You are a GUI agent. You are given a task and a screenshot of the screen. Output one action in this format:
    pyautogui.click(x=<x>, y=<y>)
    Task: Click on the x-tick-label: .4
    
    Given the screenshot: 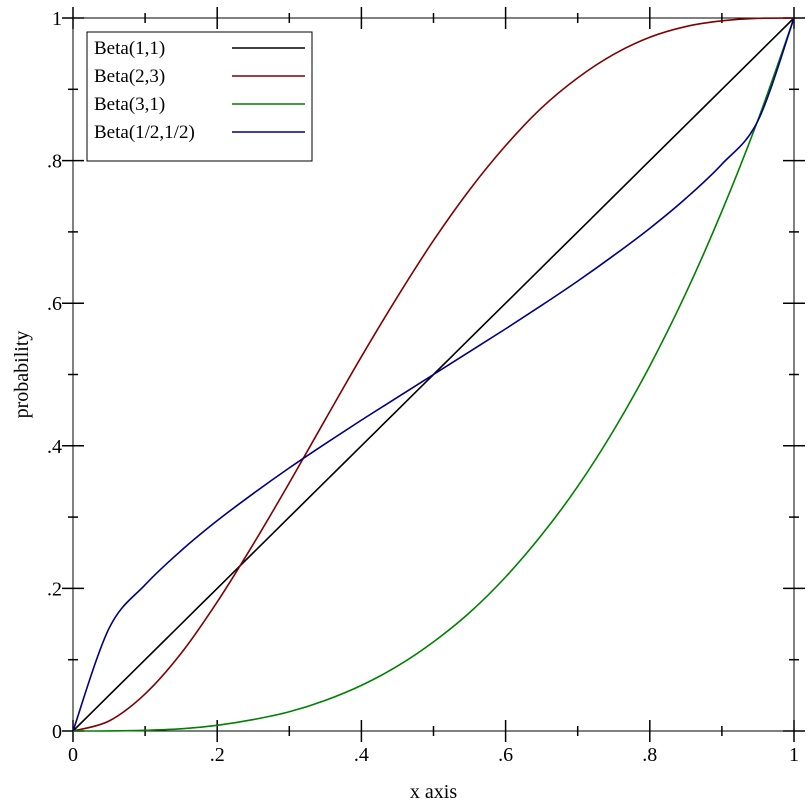 What is the action you would take?
    pyautogui.click(x=361, y=755)
    